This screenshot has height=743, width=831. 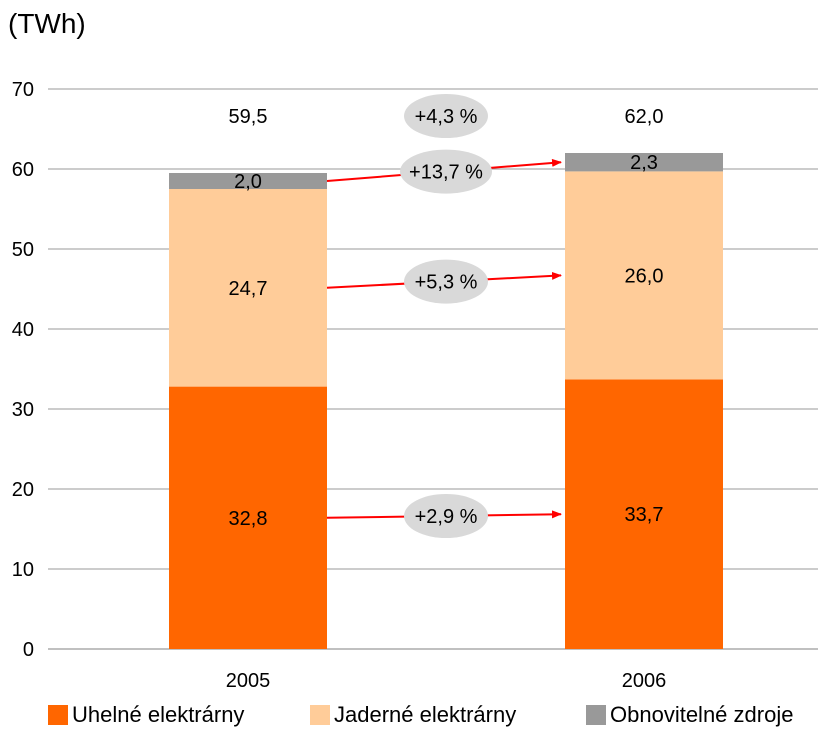 What do you see at coordinates (702, 714) in the screenshot?
I see `legend-label-obnovitelne: Obnovitelné zdroje` at bounding box center [702, 714].